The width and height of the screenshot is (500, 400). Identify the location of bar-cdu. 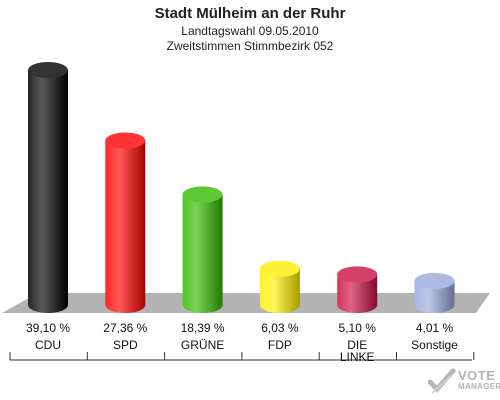
(48, 187).